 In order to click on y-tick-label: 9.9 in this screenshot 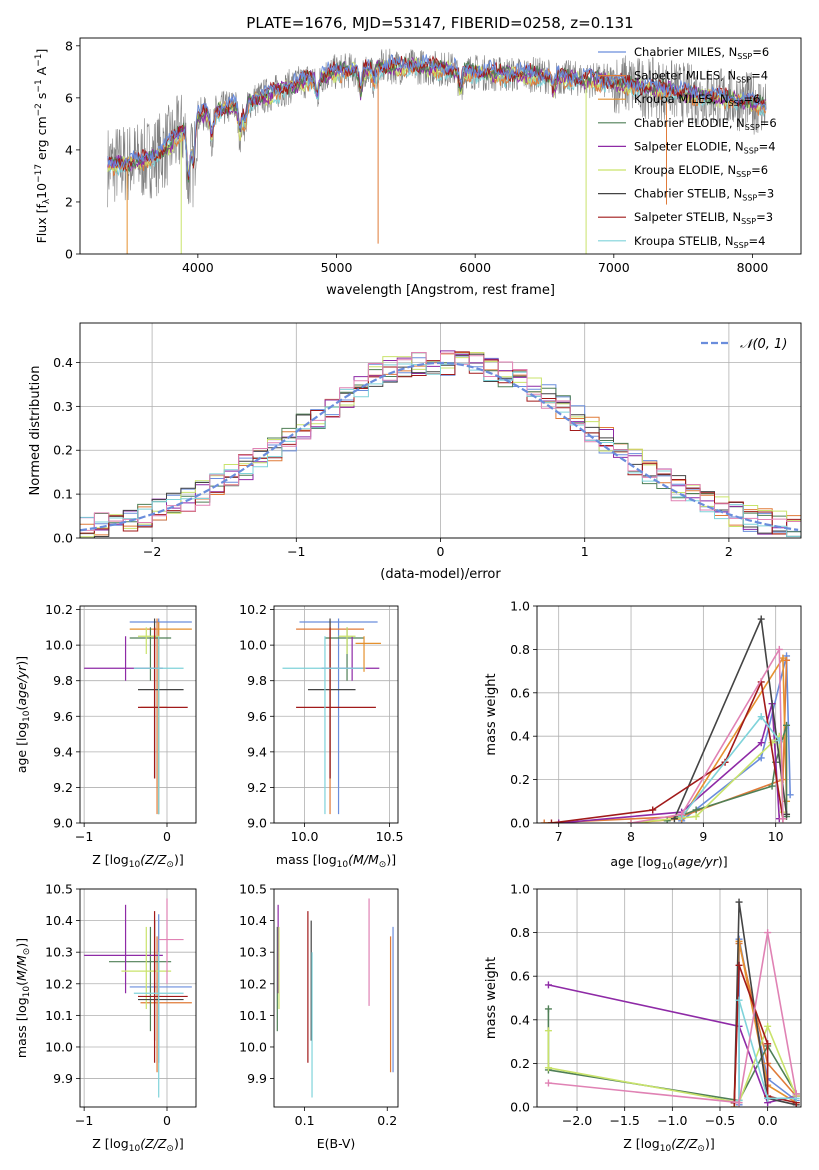, I will do `click(257, 1078)`.